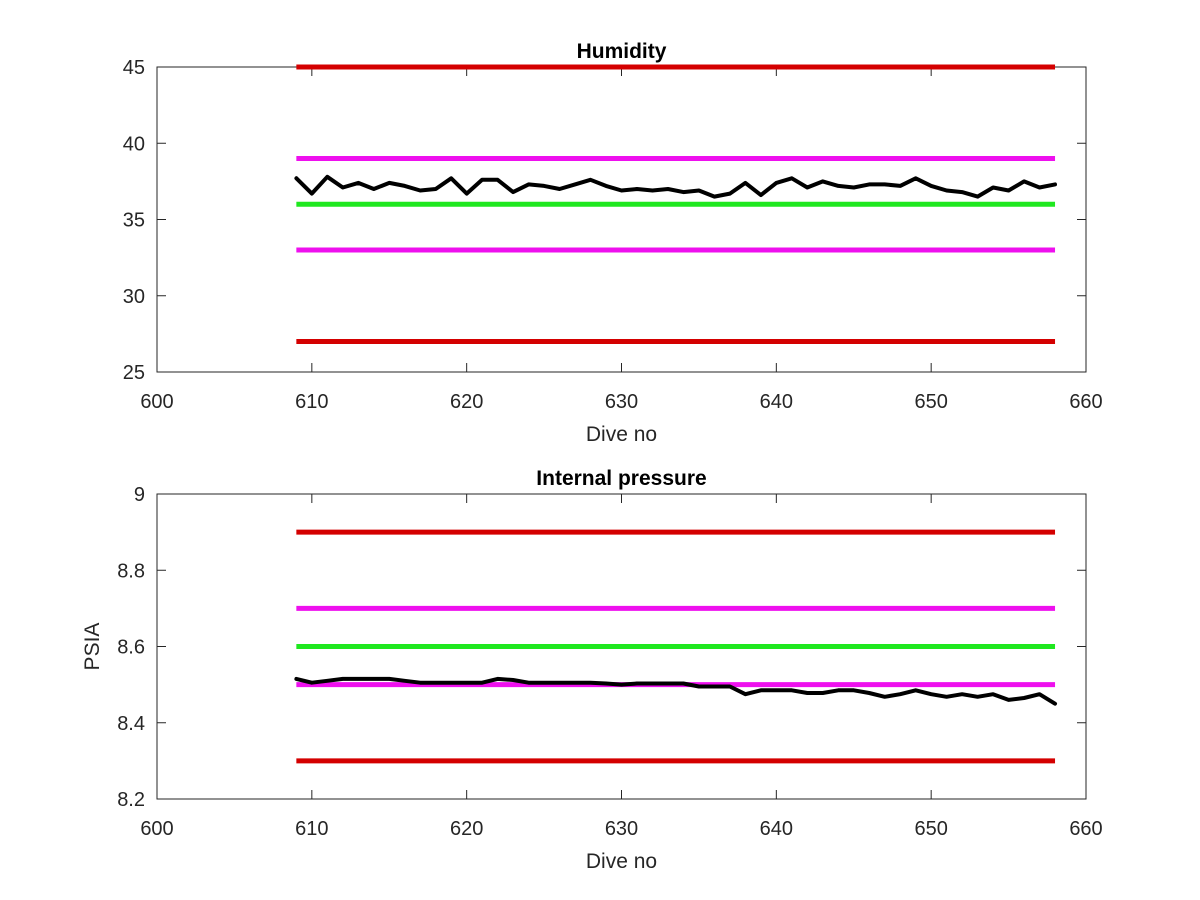 This screenshot has height=900, width=1200. Describe the element at coordinates (134, 373) in the screenshot. I see `y-tick-label: 25` at that location.